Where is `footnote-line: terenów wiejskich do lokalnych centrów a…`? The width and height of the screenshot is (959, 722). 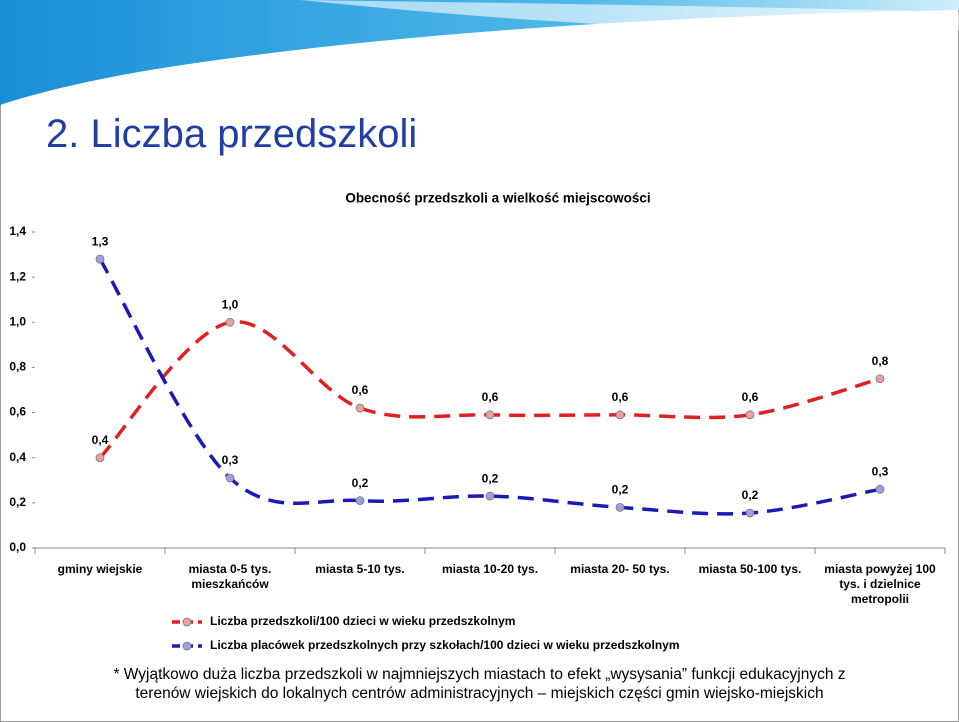
footnote-line: terenów wiejskich do lokalnych centrów a… is located at coordinates (479, 693).